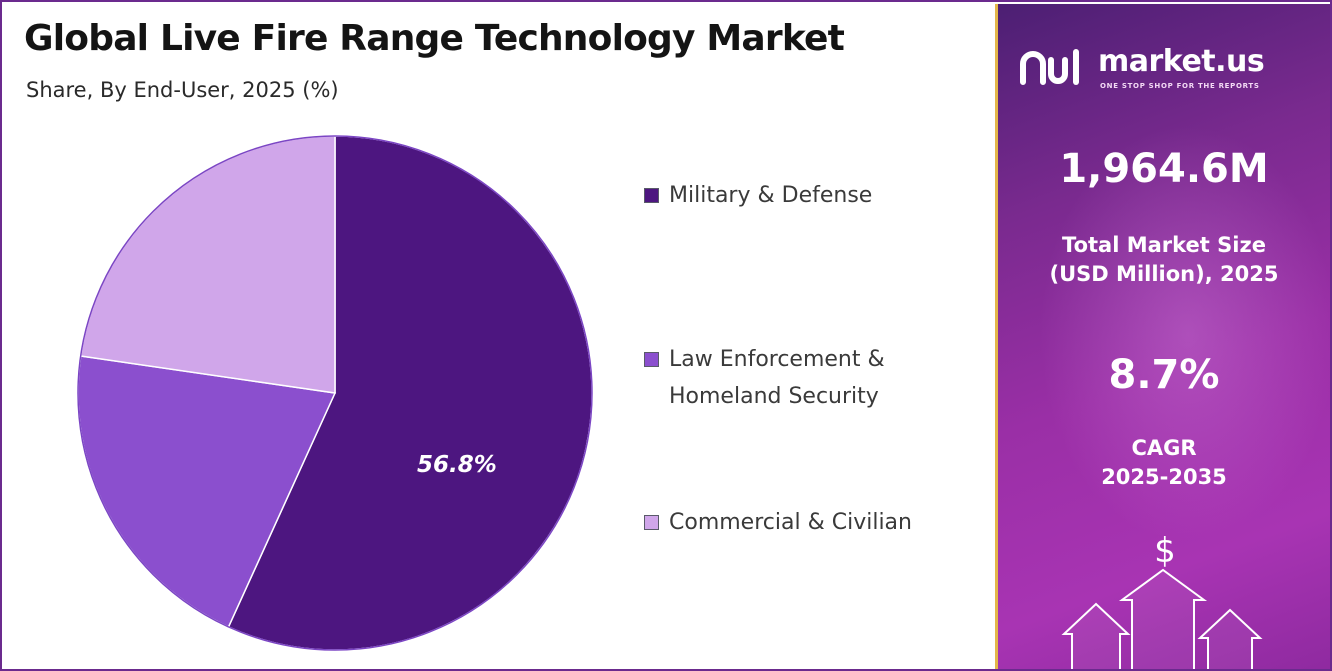 This screenshot has height=671, width=1332. What do you see at coordinates (819, 378) in the screenshot?
I see `legend-label: Law Enforcement & Homeland Security` at bounding box center [819, 378].